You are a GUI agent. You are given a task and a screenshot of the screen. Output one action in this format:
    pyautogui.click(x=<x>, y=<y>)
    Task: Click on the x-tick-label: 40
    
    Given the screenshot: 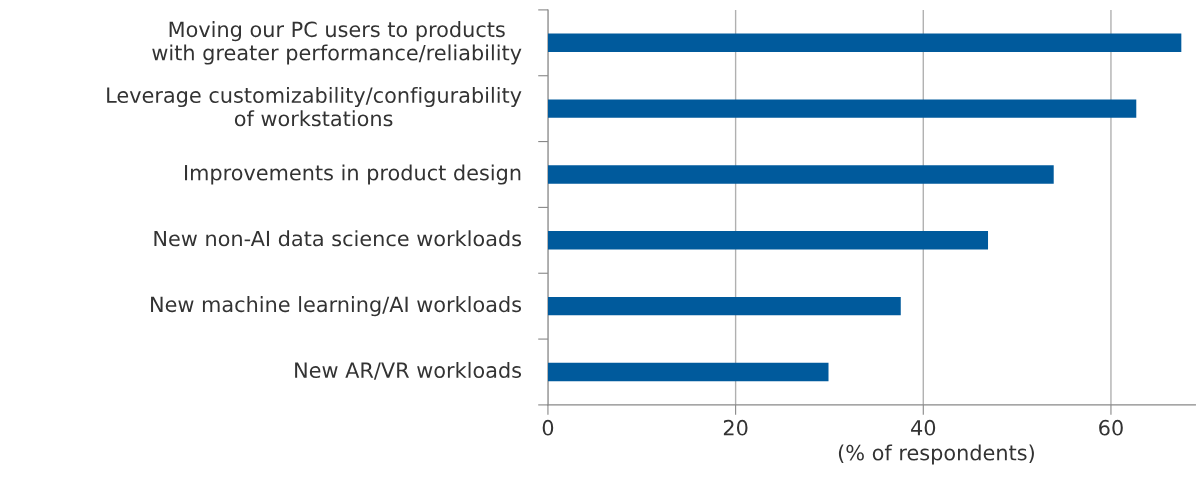 What is the action you would take?
    pyautogui.click(x=923, y=427)
    